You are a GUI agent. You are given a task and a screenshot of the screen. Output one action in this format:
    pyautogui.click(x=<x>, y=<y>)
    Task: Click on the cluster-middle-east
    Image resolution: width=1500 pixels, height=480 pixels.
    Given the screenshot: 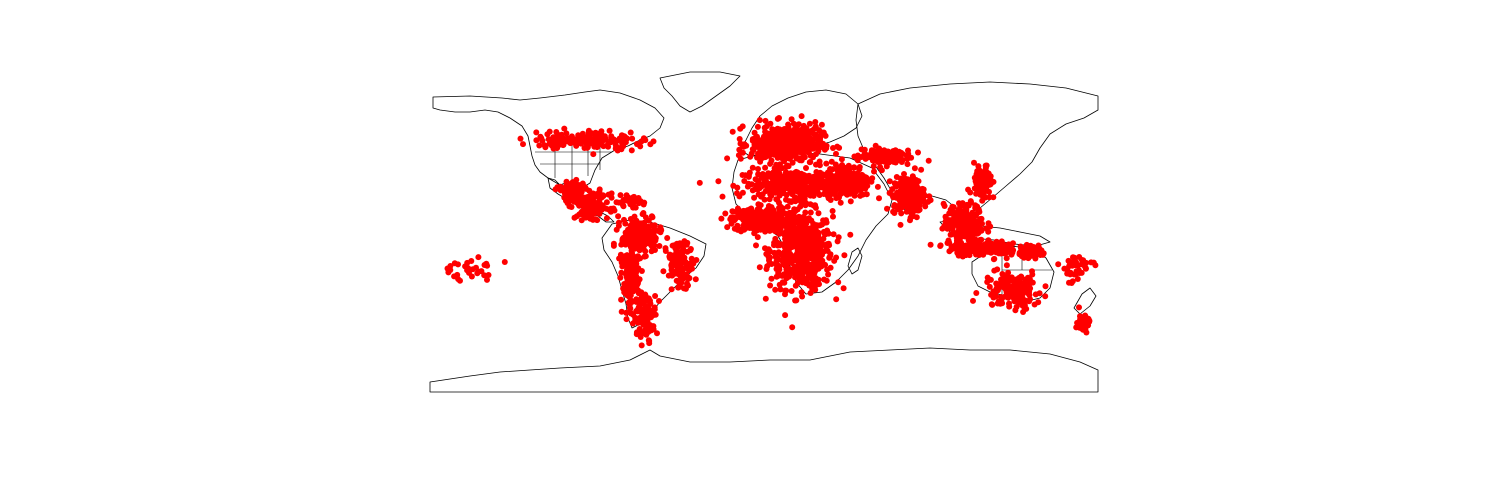 What is the action you would take?
    pyautogui.click(x=844, y=181)
    